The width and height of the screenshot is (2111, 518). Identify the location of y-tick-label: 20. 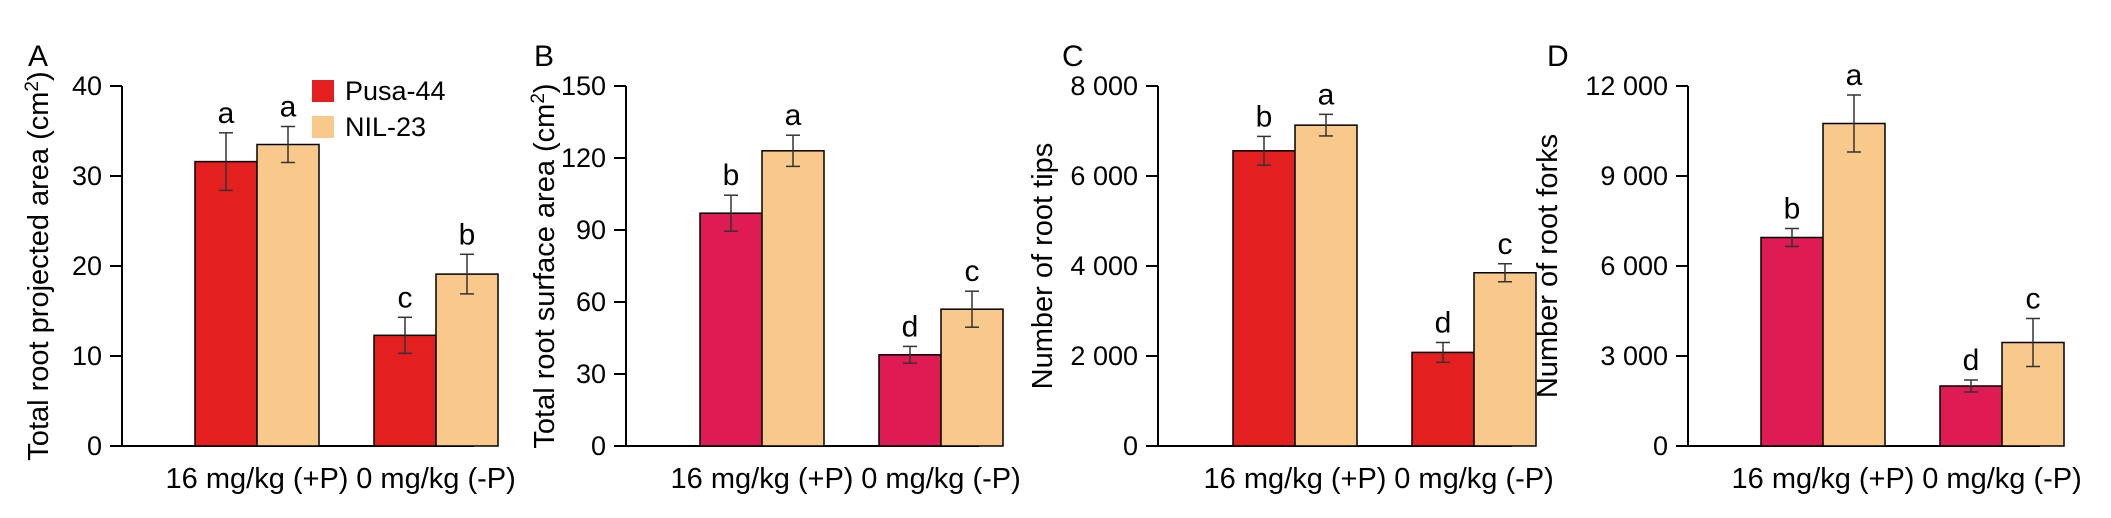
(87, 266).